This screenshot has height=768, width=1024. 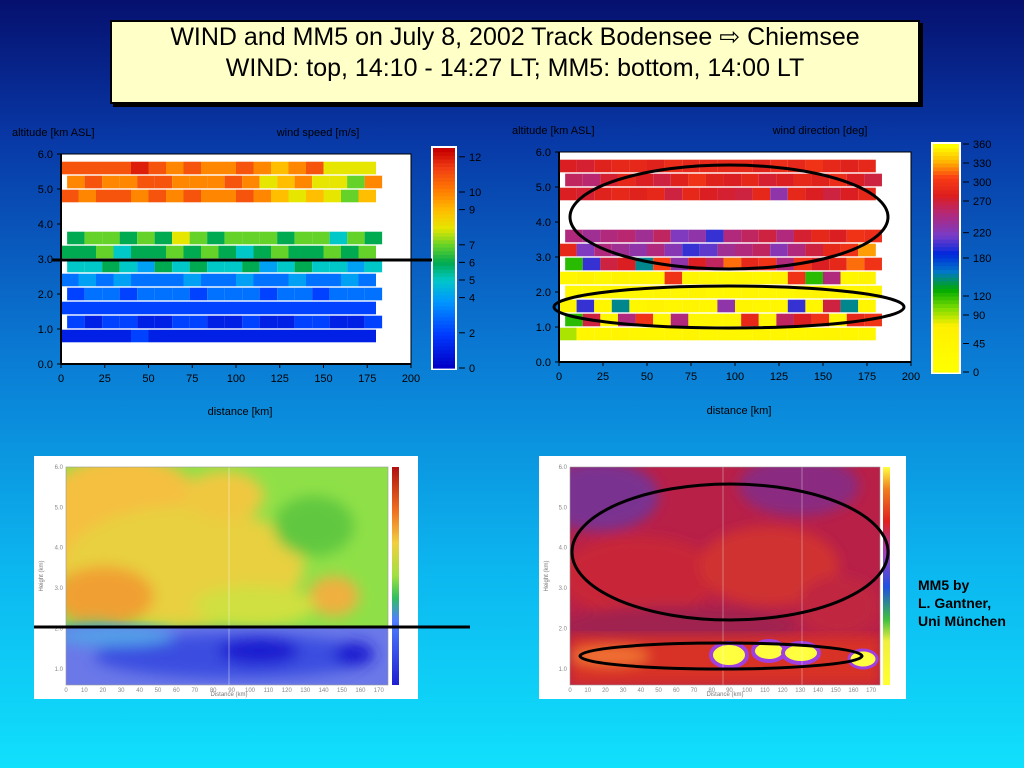 I want to click on colorbar-tick-label: 2, so click(x=472, y=334).